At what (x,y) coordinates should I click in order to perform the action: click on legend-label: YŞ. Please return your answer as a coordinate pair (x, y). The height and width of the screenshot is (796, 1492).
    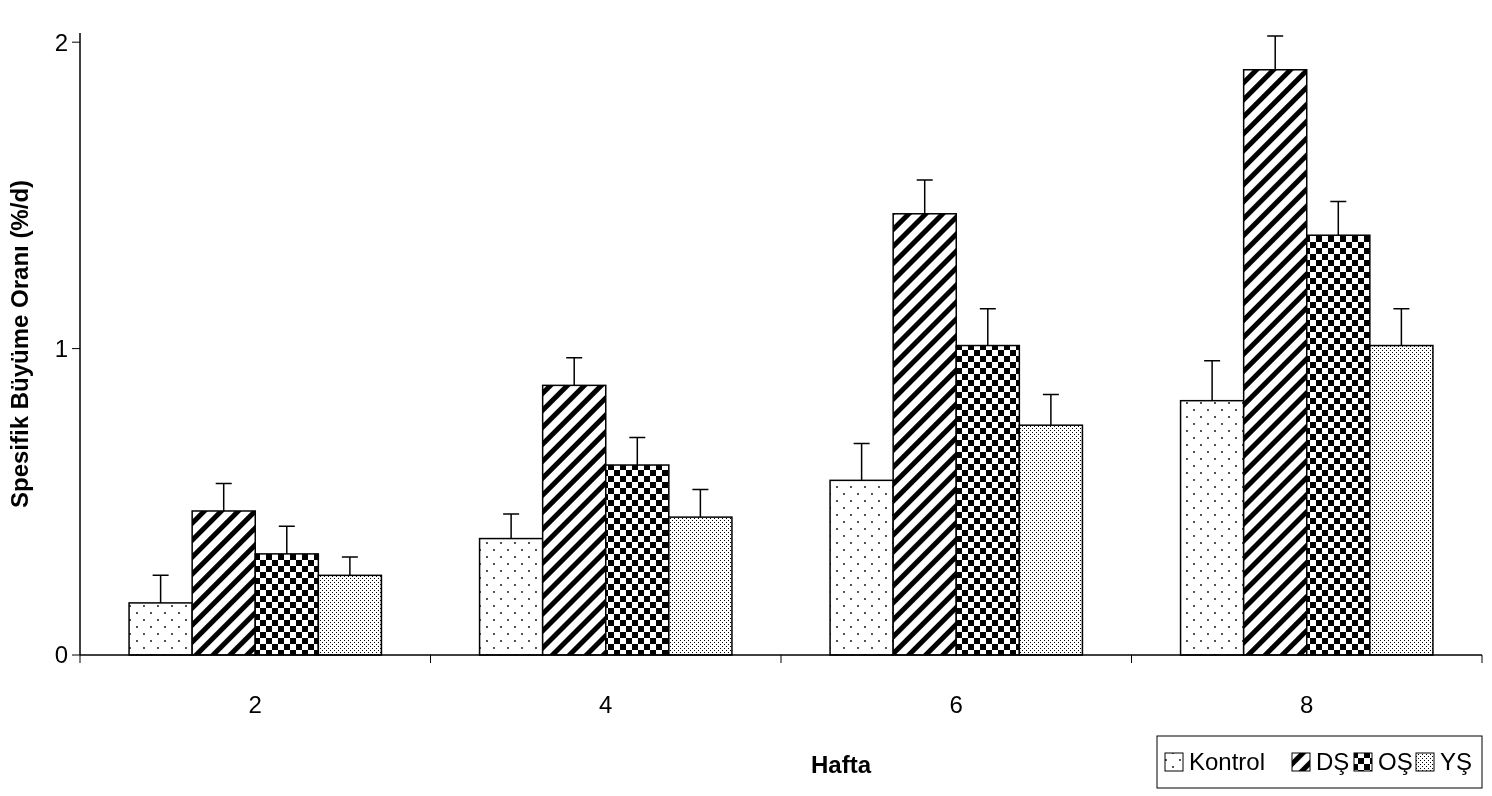
    Looking at the image, I should click on (1456, 762).